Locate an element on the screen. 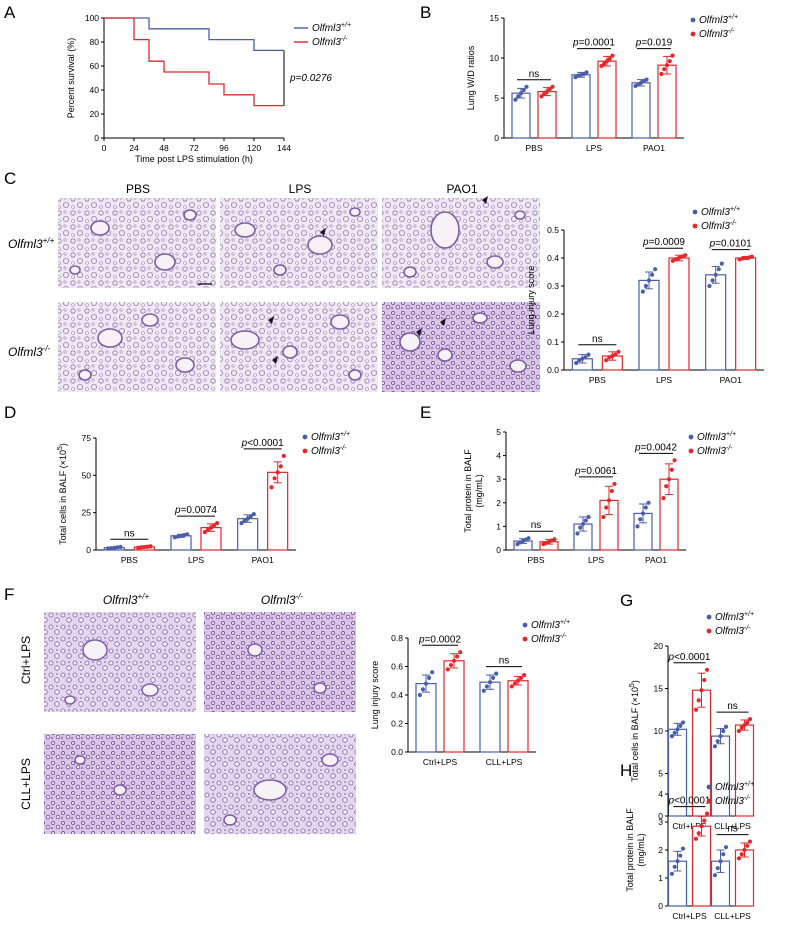 The image size is (801, 932). panel-label-g: G is located at coordinates (626, 600).